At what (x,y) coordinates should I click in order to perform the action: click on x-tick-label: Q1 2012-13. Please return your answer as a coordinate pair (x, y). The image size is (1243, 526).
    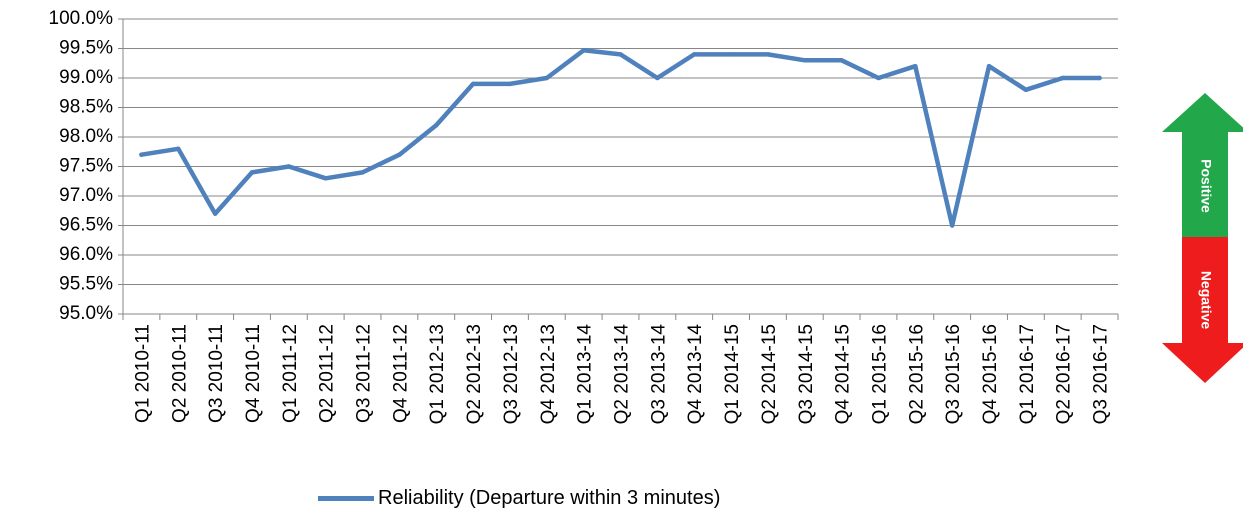
    Looking at the image, I should click on (437, 374).